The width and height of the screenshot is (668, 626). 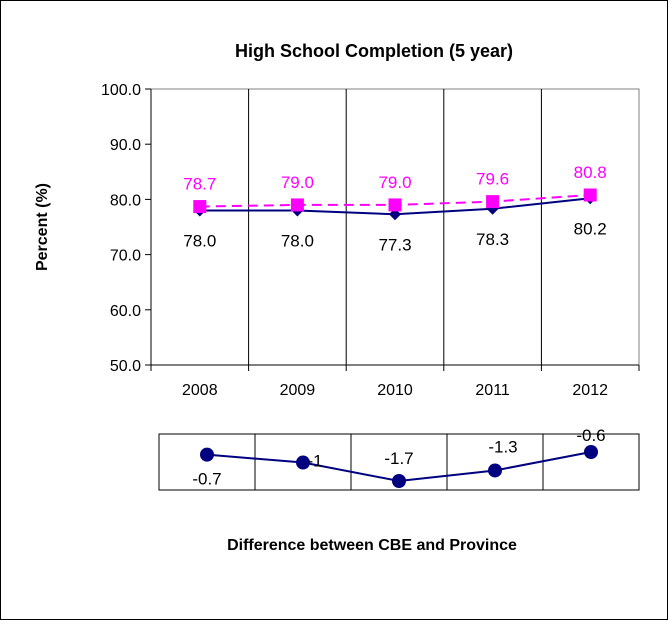 I want to click on difference-data-label: -1.7, so click(x=398, y=458).